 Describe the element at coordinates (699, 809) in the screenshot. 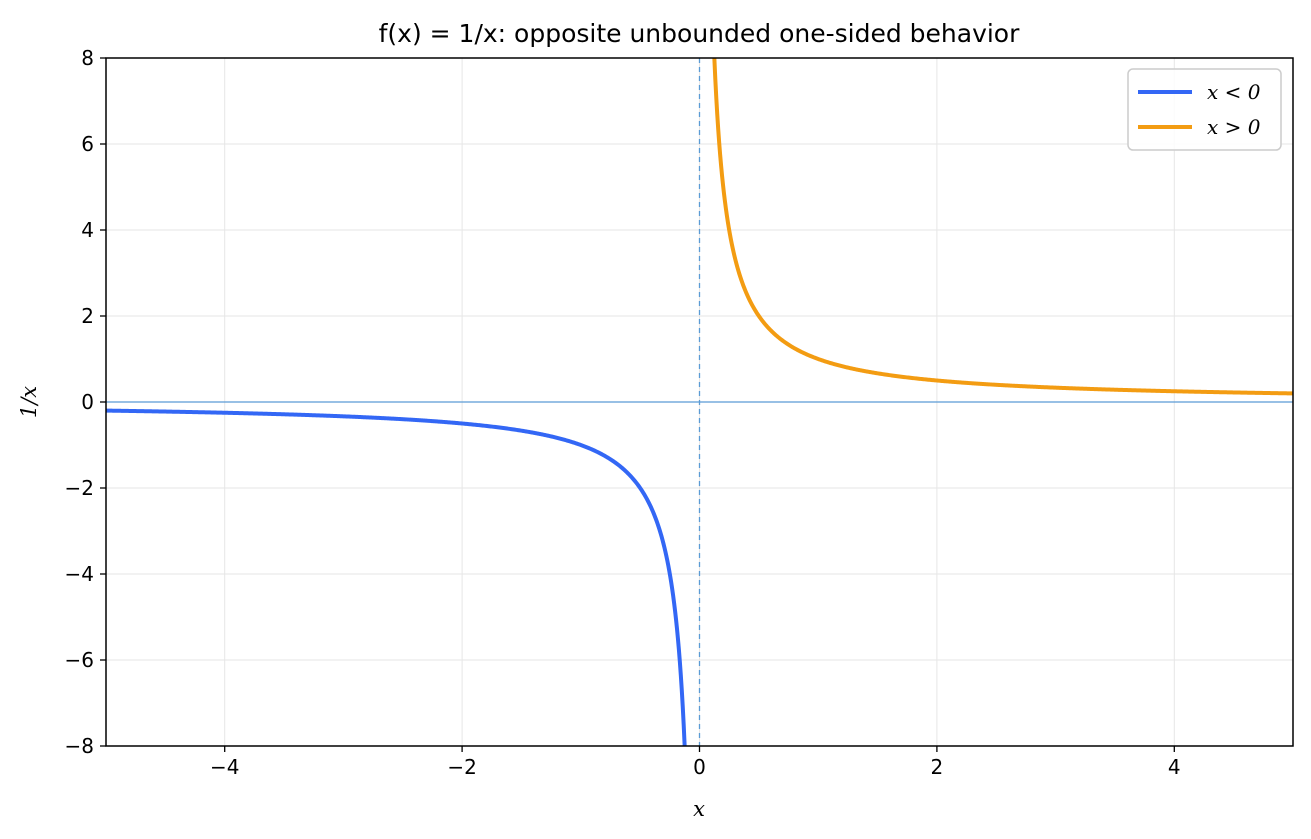

I see `x-axis-label: x` at that location.